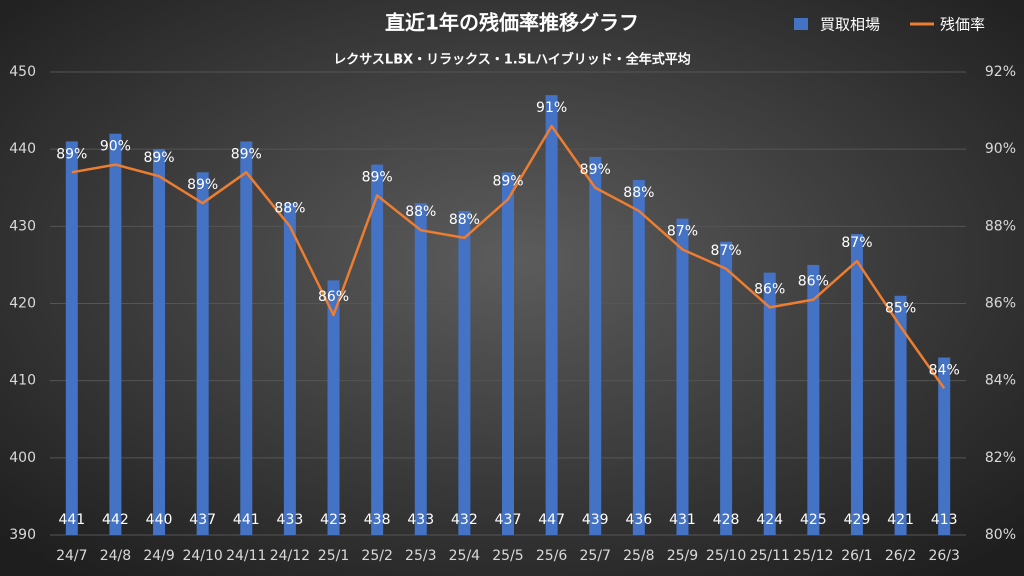  I want to click on x-tick-label: 24/7, so click(71, 556).